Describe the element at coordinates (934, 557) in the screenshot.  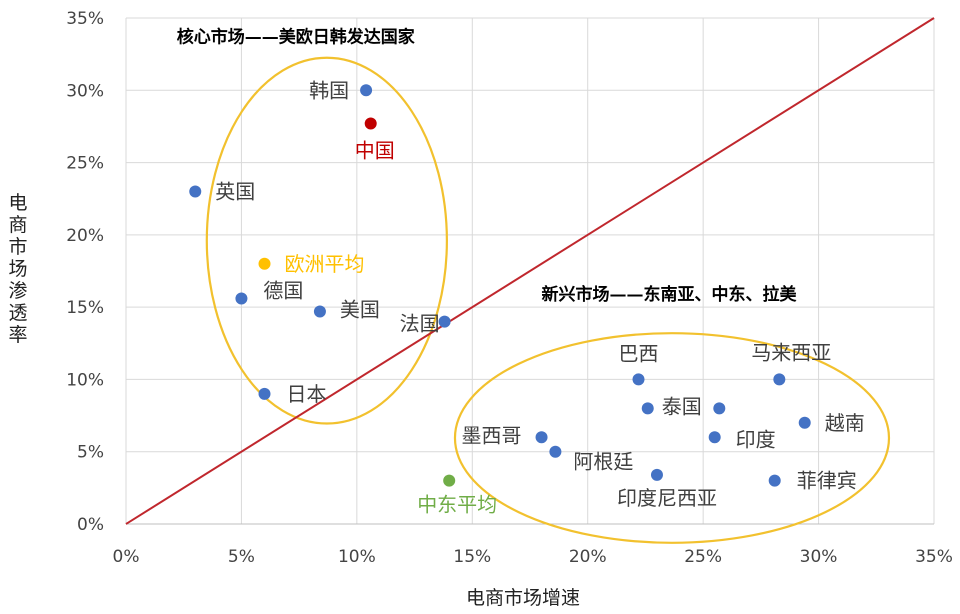
I see `x-tick-label: 35%` at that location.